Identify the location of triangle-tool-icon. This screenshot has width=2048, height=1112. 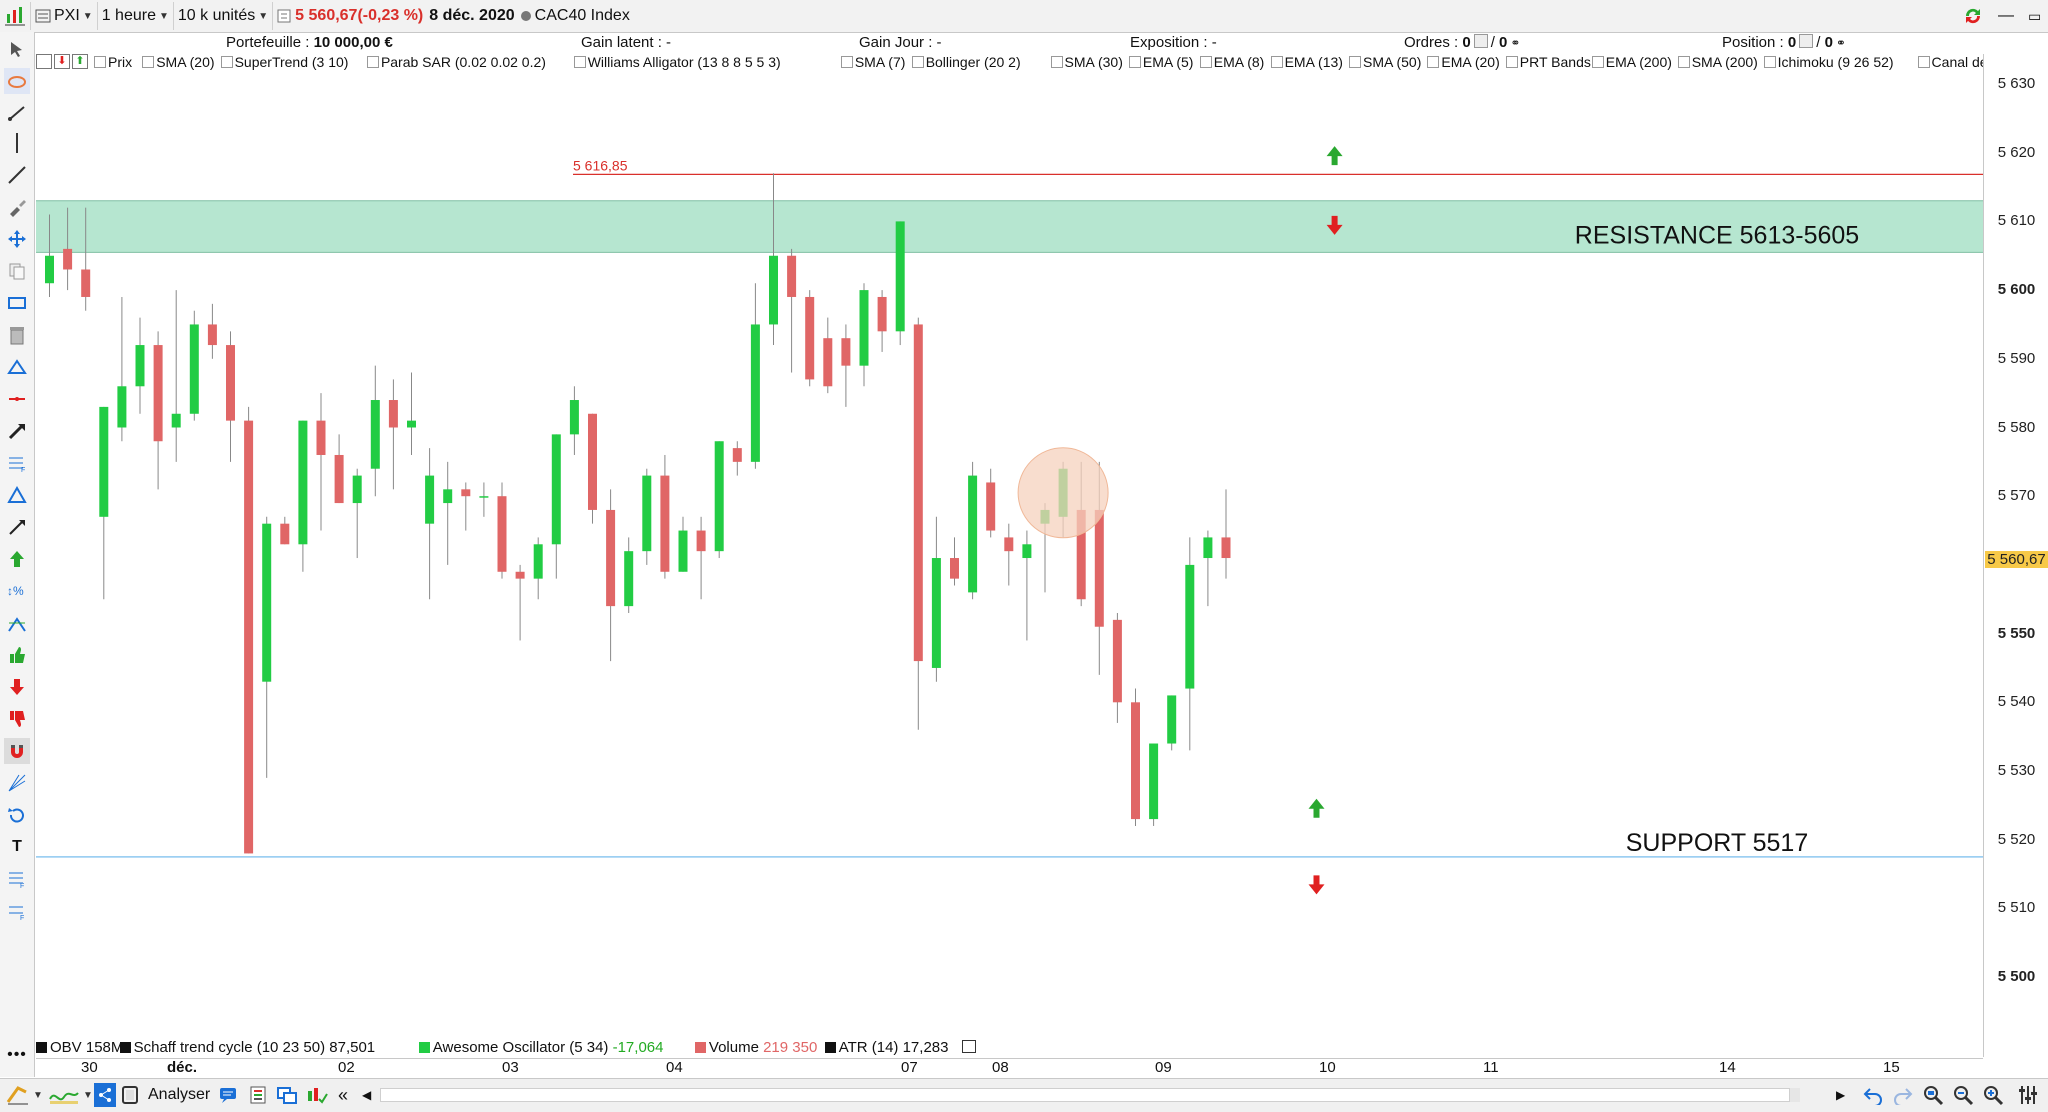
(17, 495).